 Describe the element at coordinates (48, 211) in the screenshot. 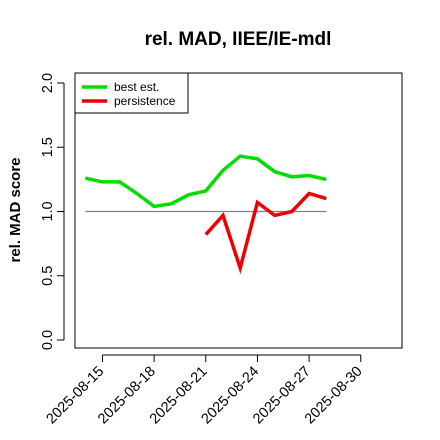

I see `y-tick-label: 1.0` at that location.